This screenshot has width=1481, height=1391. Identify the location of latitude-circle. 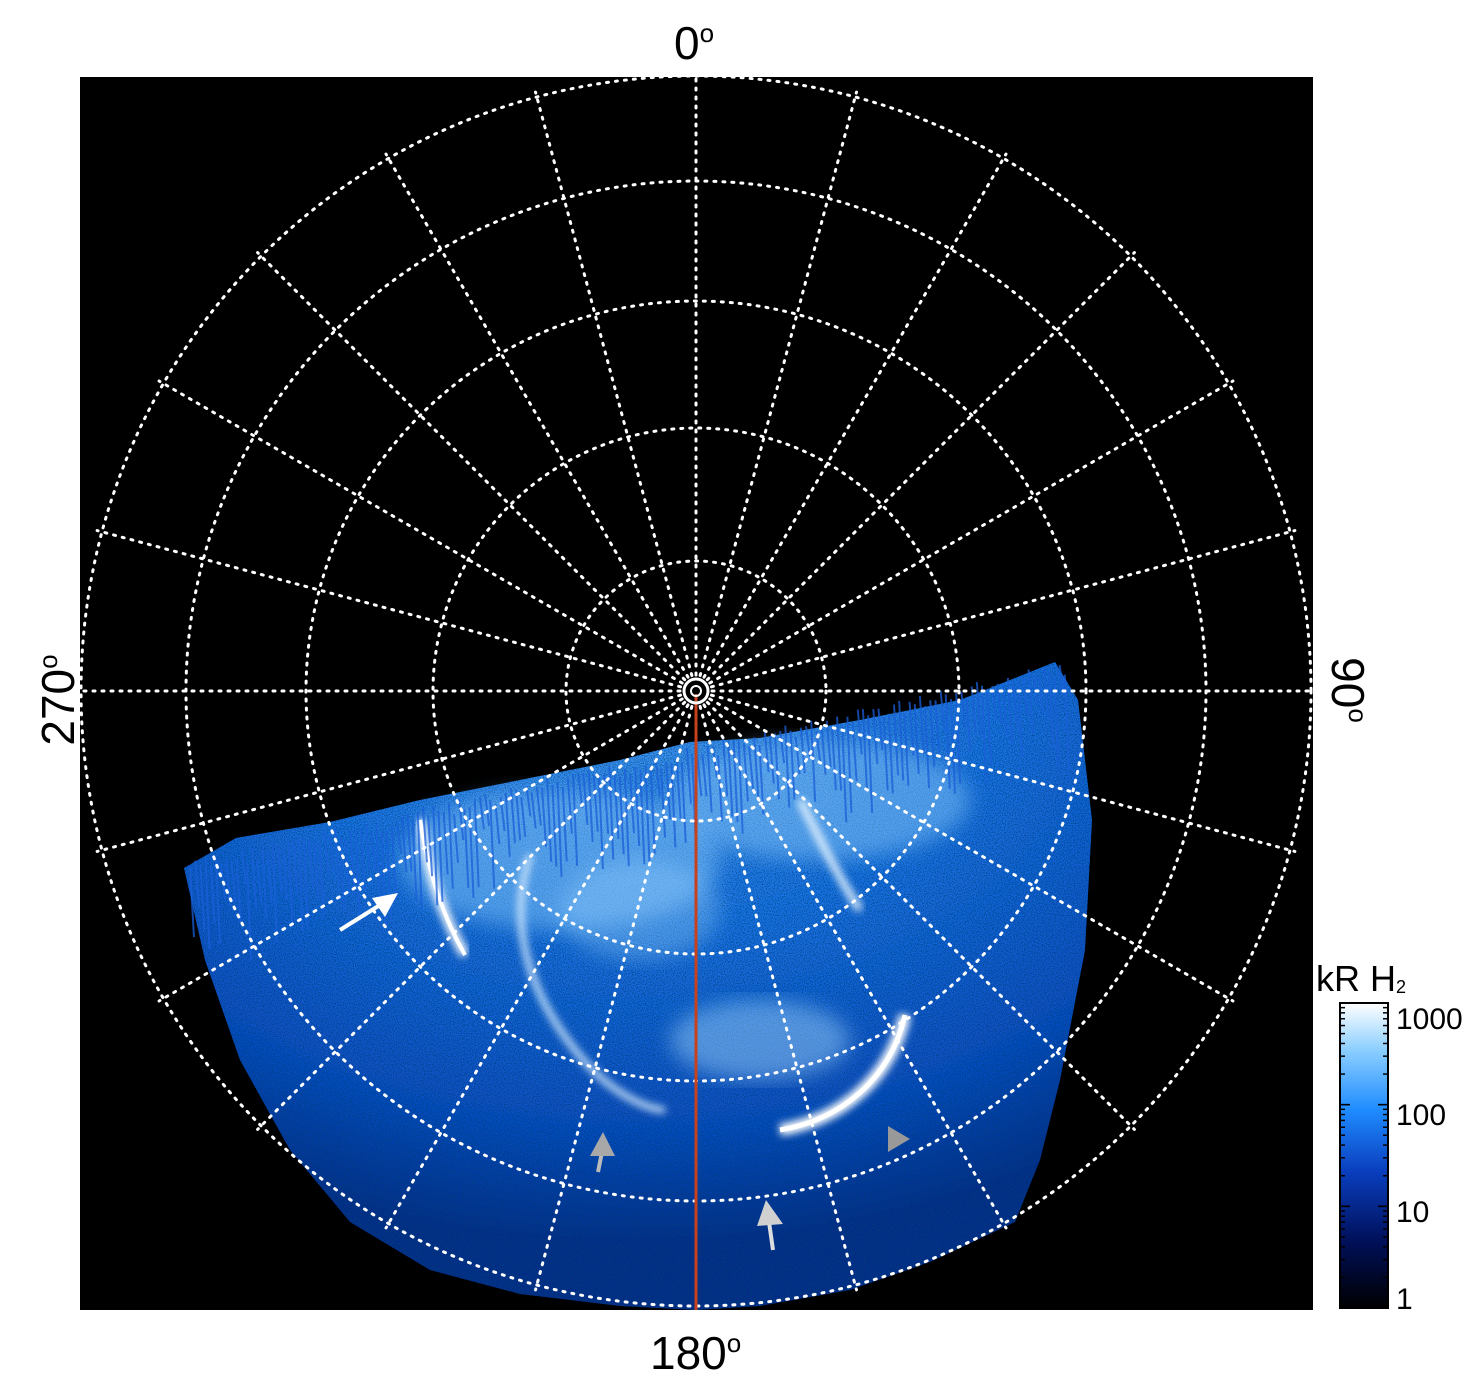
(696, 691).